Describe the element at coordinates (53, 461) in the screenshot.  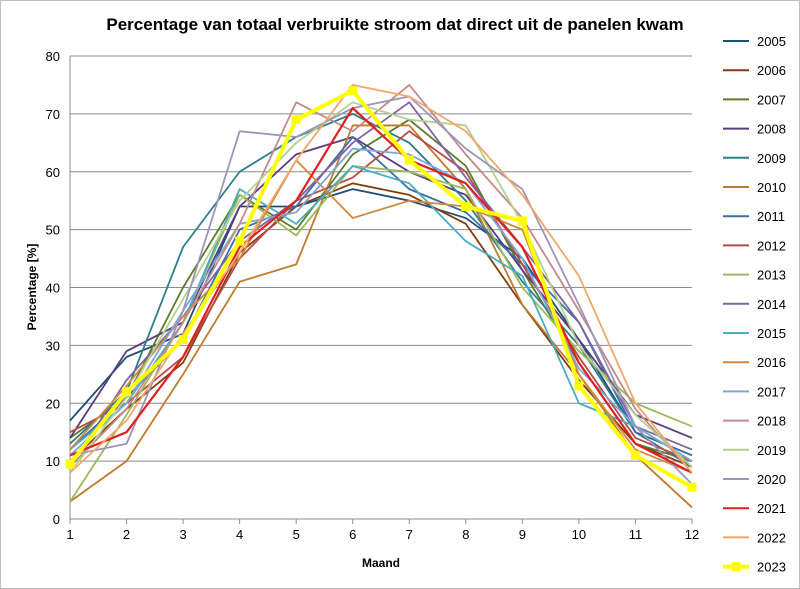
I see `y-tick-label: 10` at that location.